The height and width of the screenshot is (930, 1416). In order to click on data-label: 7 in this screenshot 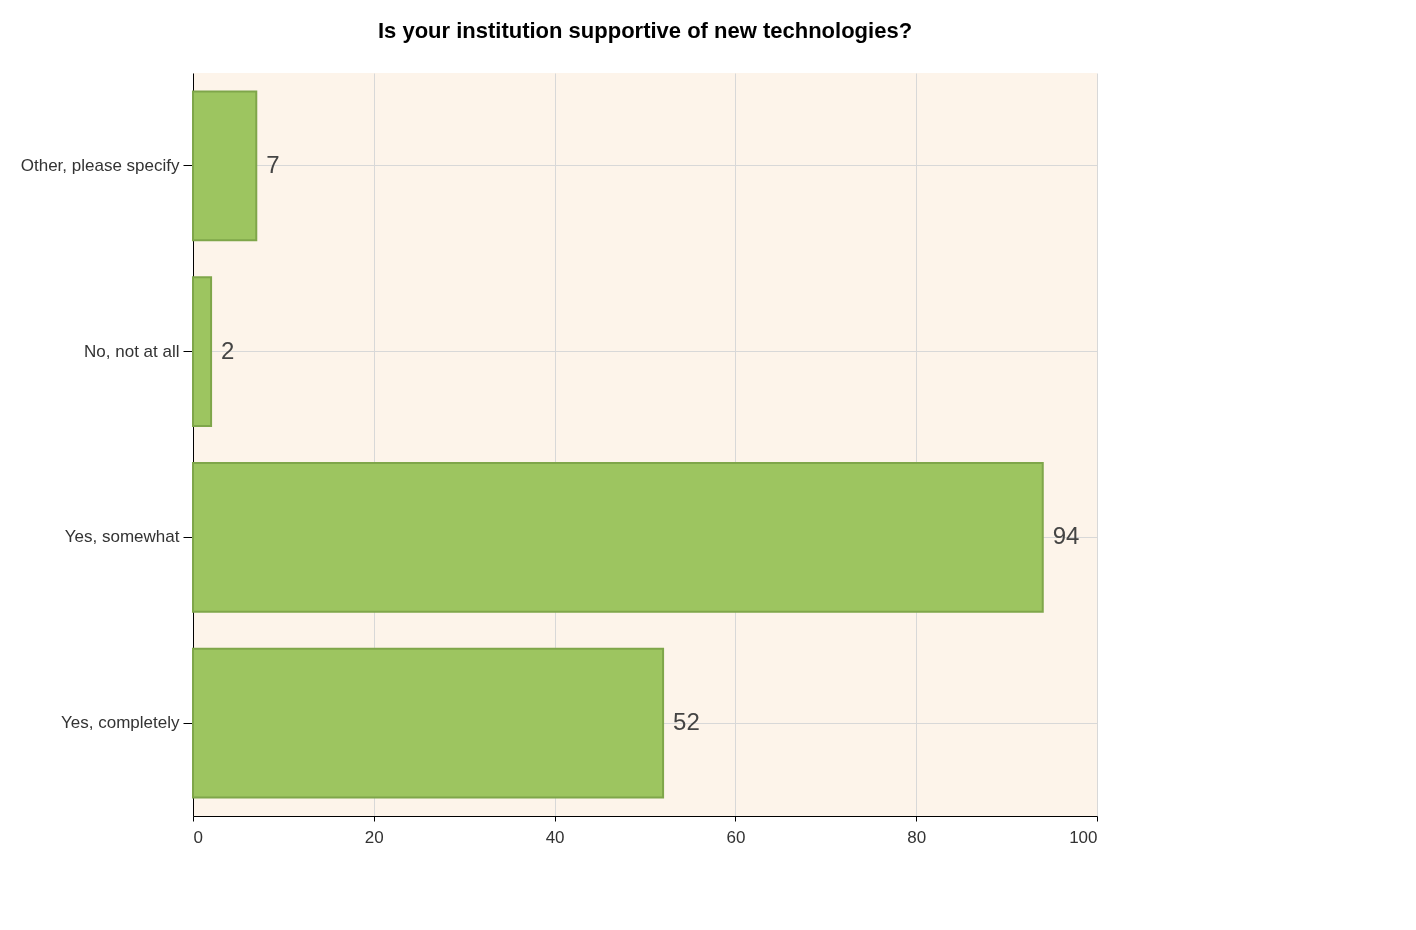, I will do `click(273, 164)`.